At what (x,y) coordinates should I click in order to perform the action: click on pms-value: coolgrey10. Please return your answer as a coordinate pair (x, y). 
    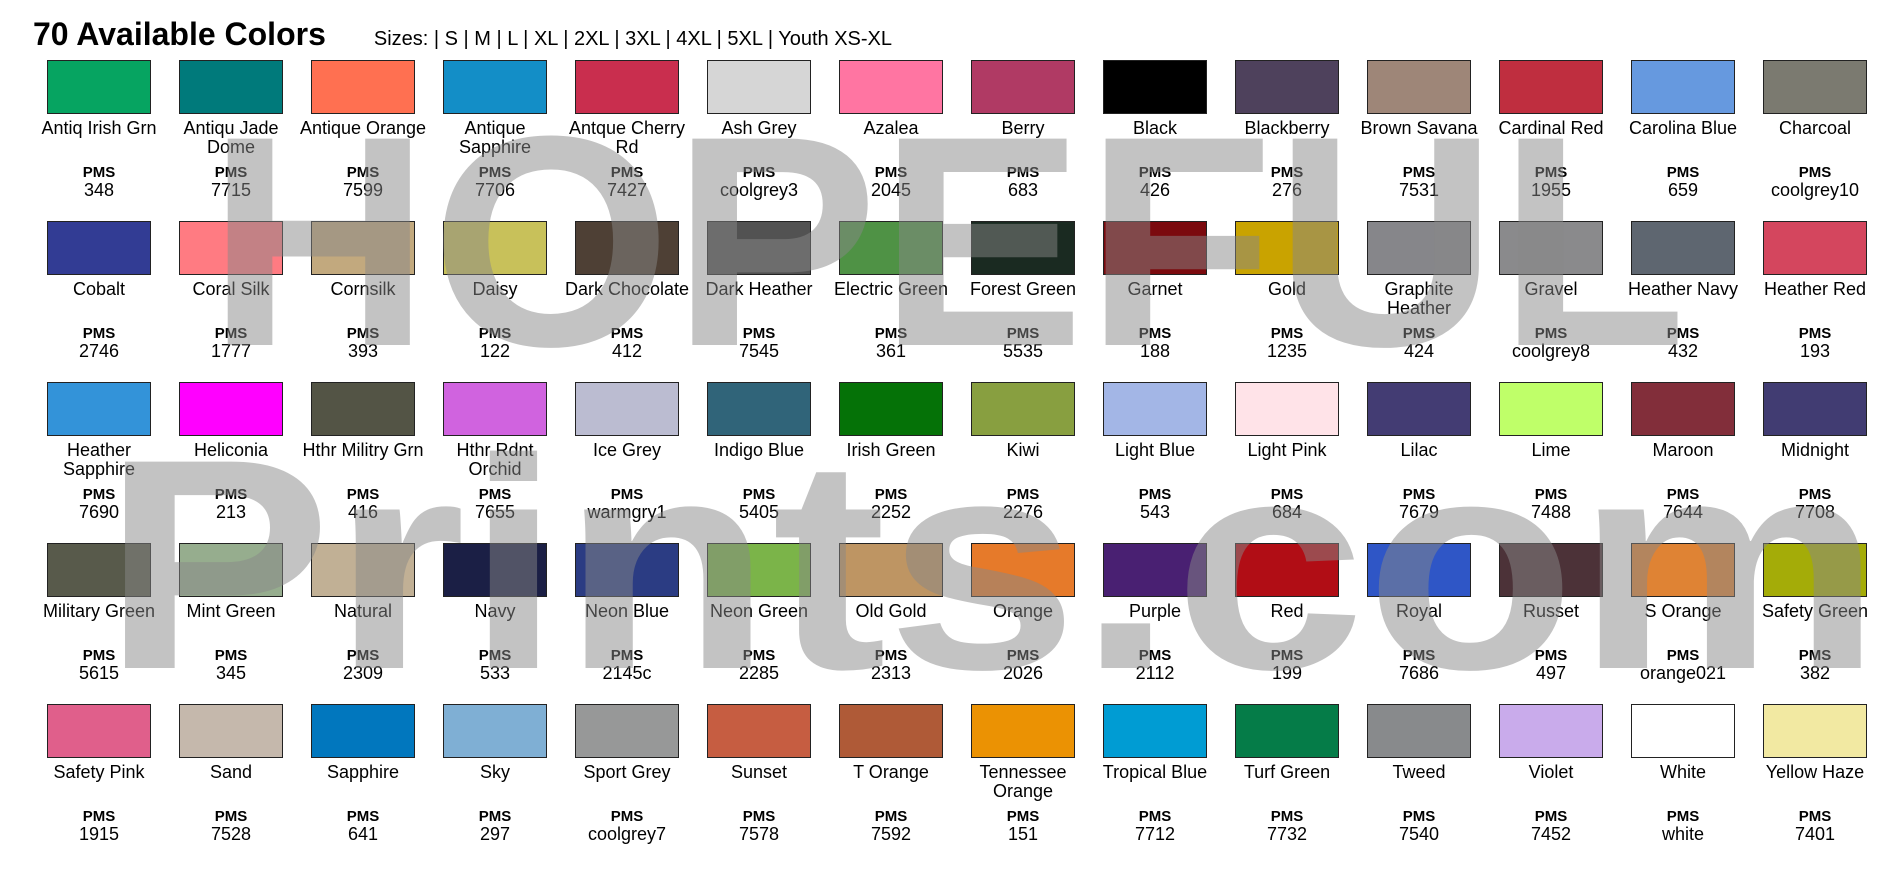
    Looking at the image, I should click on (1815, 190).